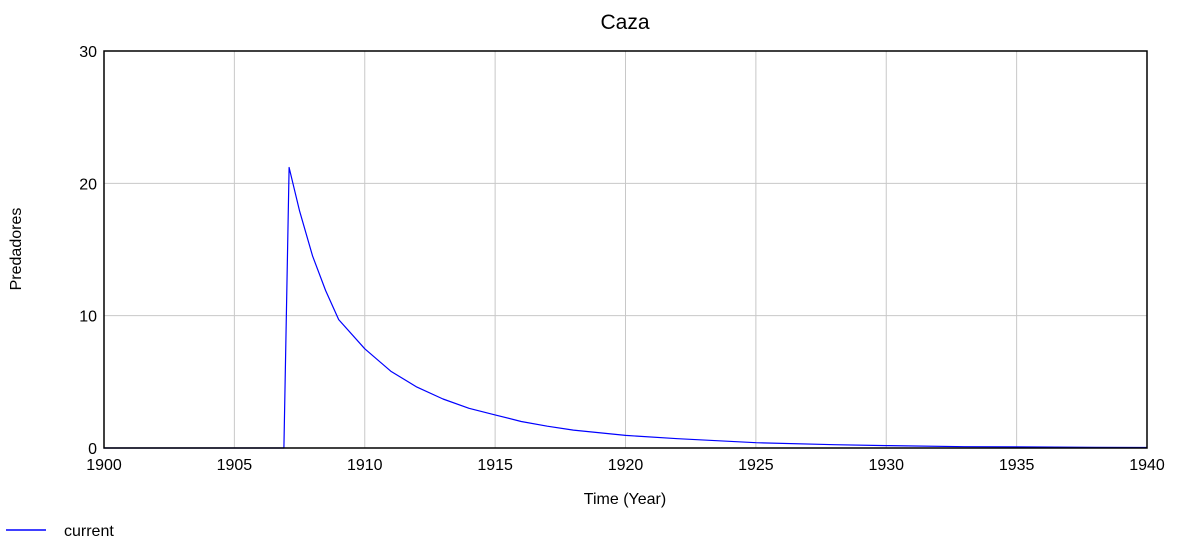 The image size is (1187, 547). Describe the element at coordinates (1147, 465) in the screenshot. I see `x-tick-label: 1940` at that location.